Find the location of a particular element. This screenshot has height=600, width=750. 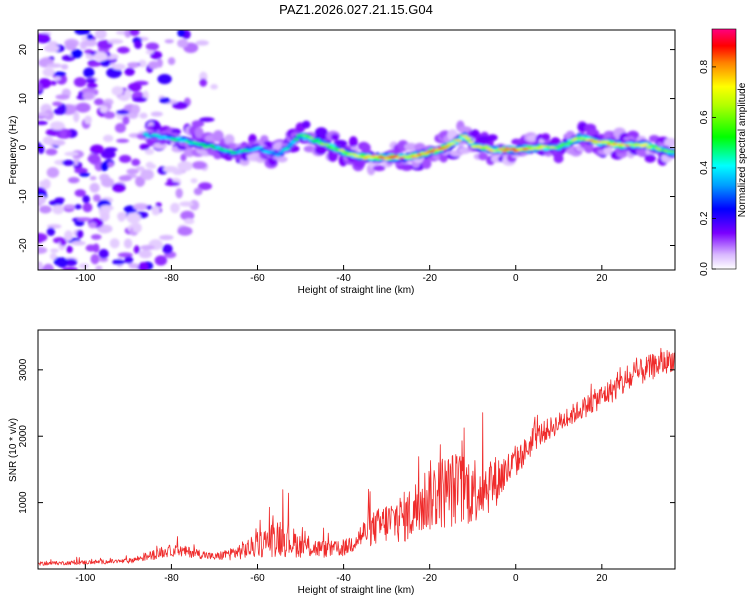

spectrogram-x-ticks: -100 -80 -60 -40 -20 0 20 is located at coordinates (341, 274).